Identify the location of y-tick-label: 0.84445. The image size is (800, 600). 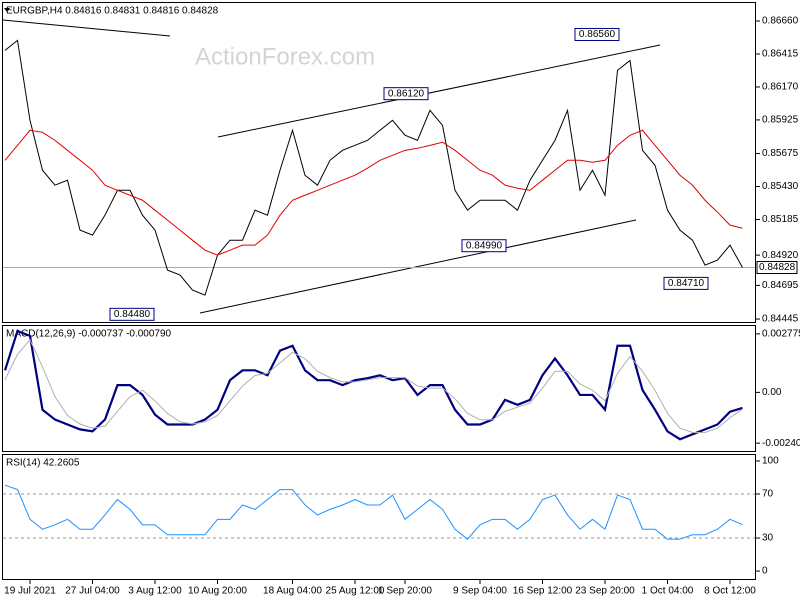
(780, 319).